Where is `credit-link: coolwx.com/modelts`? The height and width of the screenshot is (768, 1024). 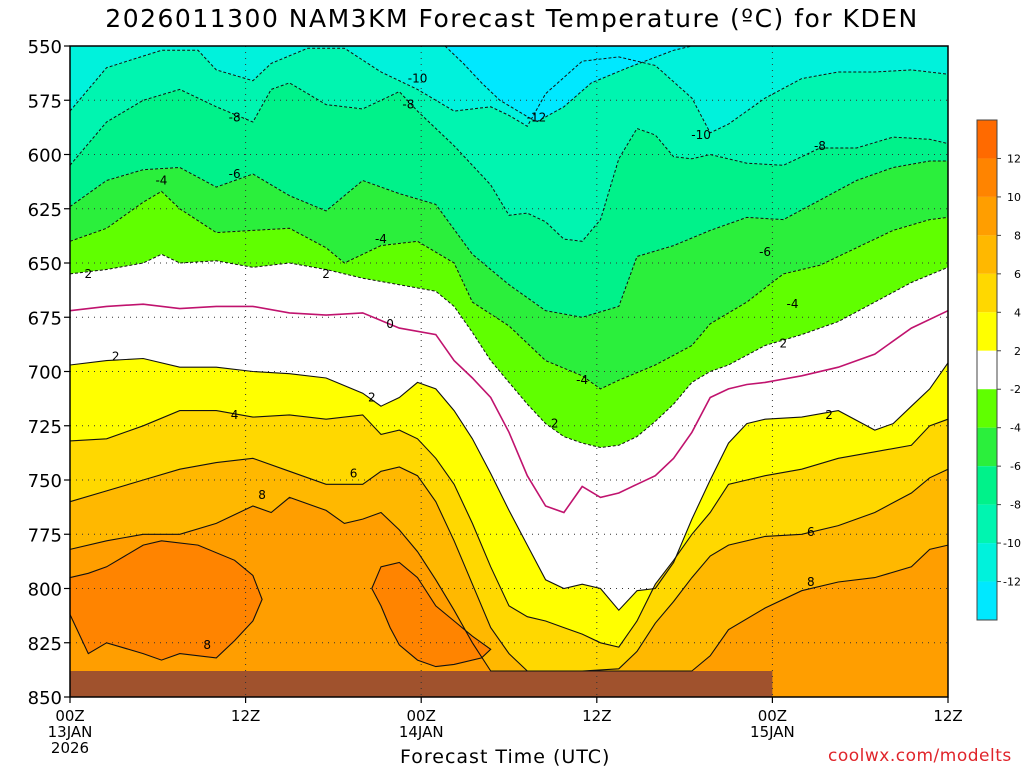 credit-link: coolwx.com/modelts is located at coordinates (920, 756).